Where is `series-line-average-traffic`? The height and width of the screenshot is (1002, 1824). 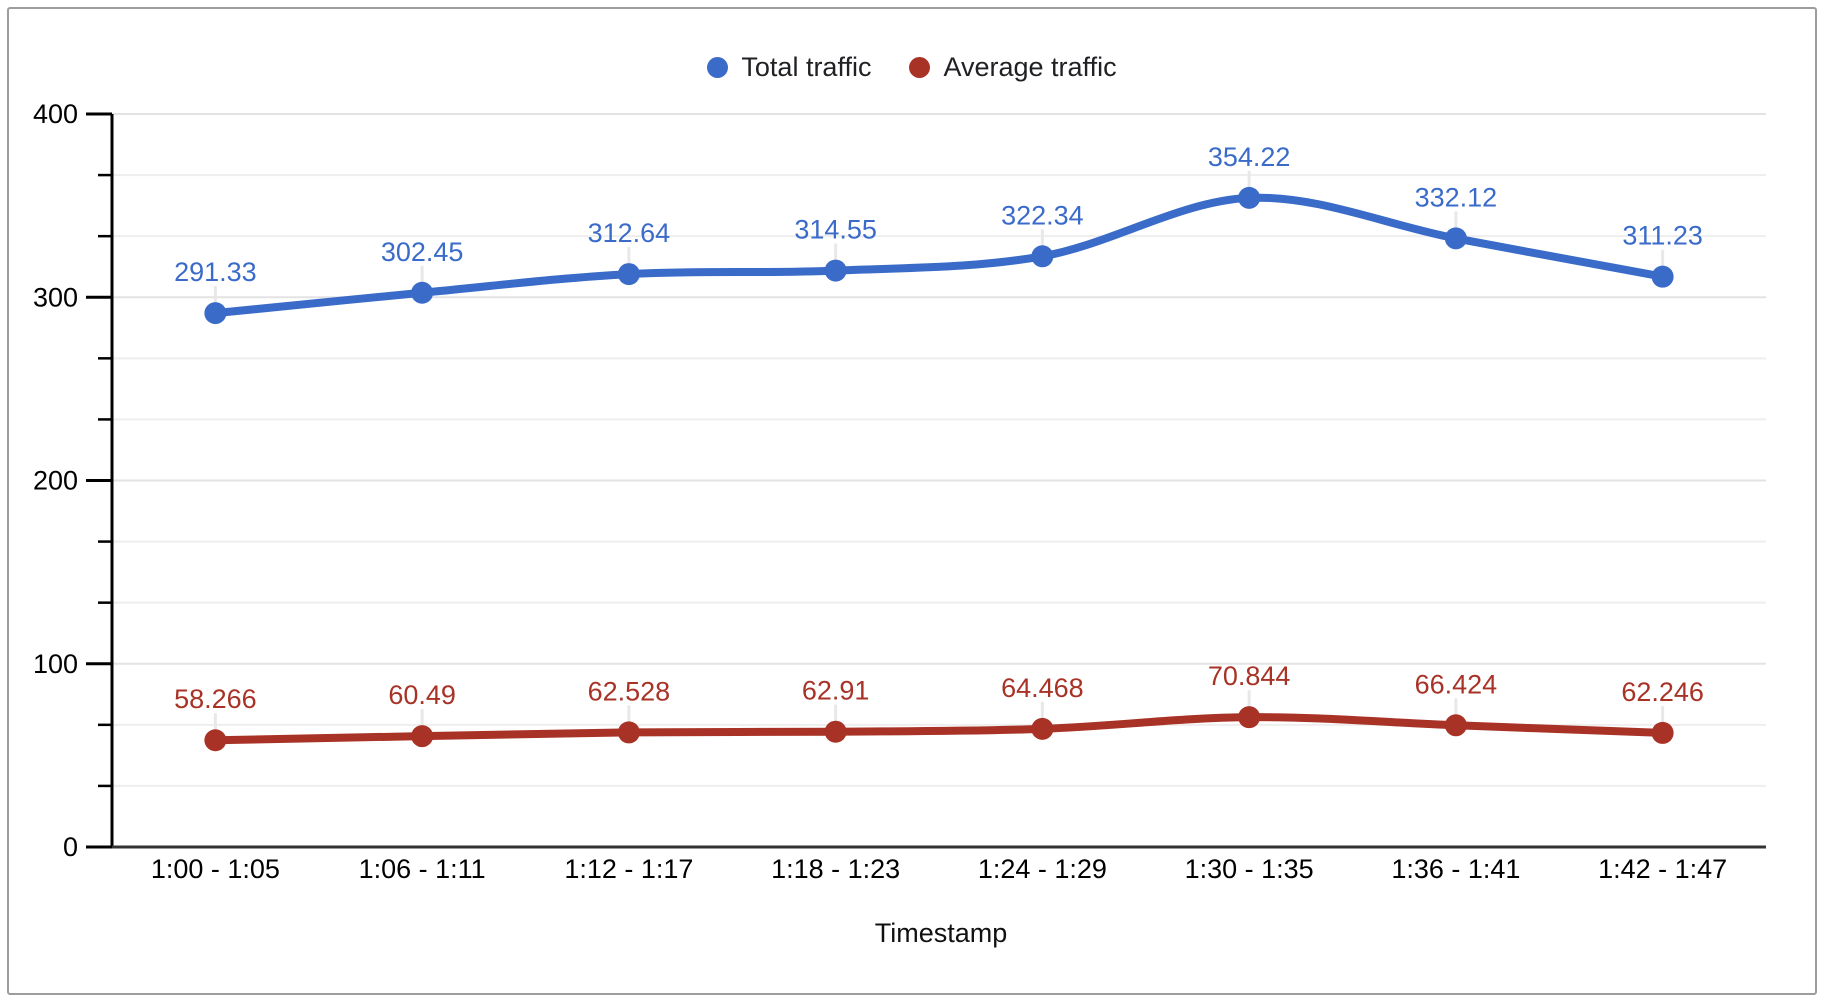
series-line-average-traffic is located at coordinates (939, 729).